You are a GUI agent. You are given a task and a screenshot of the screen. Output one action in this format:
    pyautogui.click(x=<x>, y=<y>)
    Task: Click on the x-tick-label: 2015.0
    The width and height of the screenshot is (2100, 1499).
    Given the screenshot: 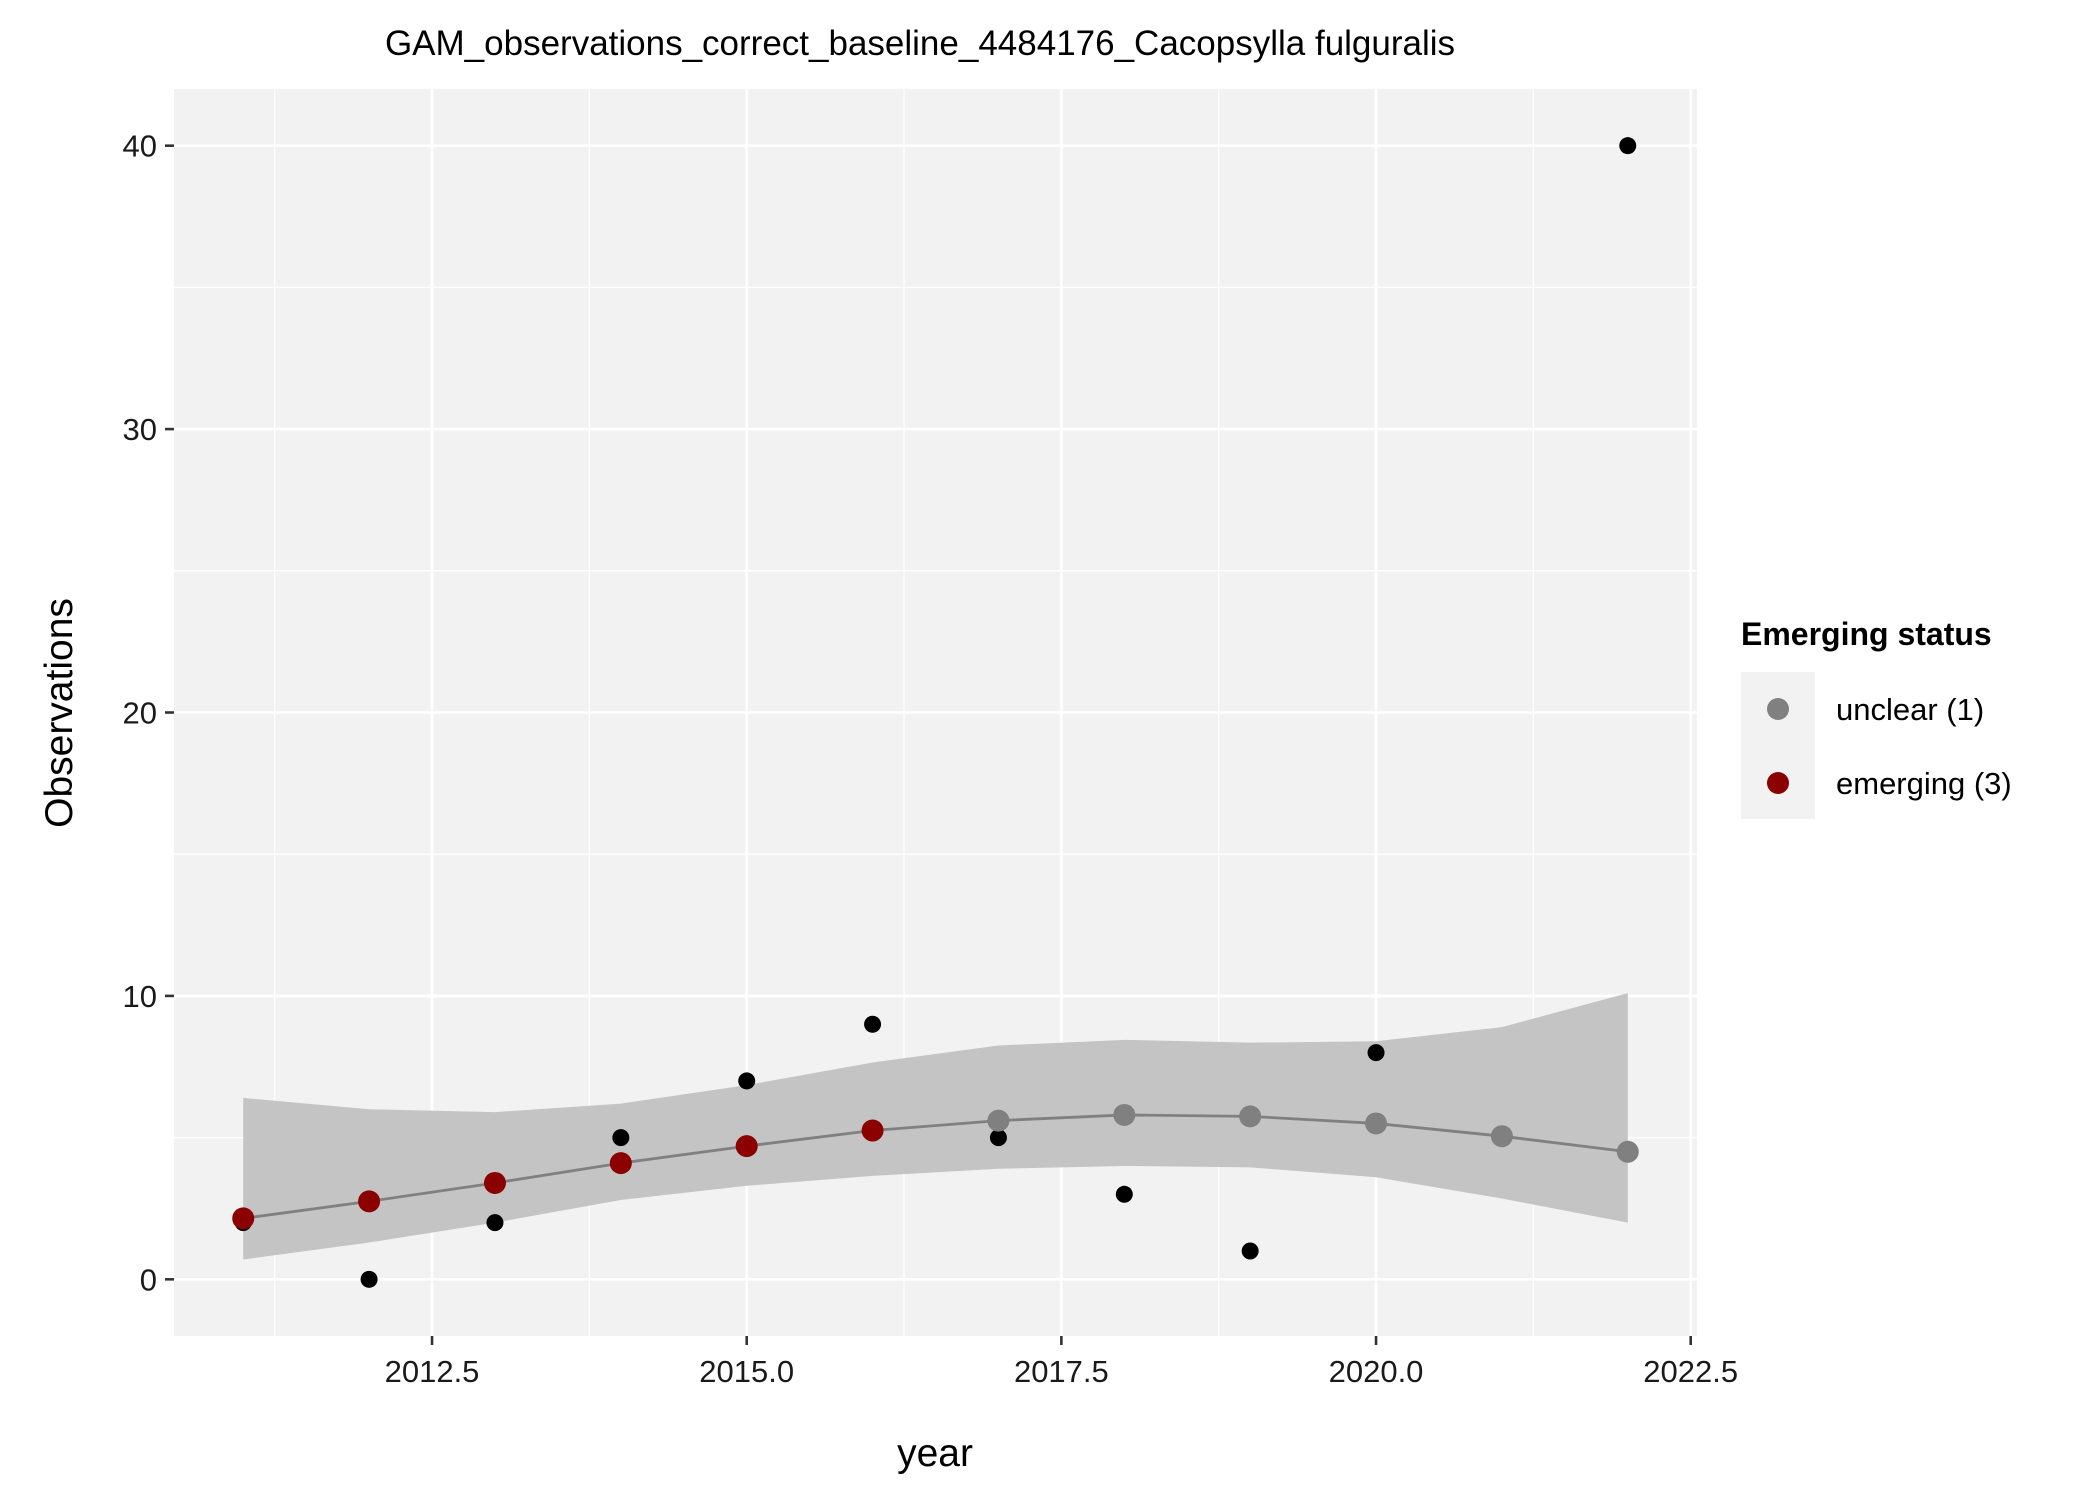 What is the action you would take?
    pyautogui.click(x=746, y=1371)
    